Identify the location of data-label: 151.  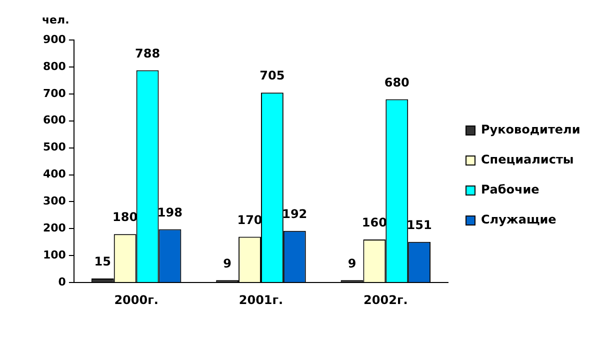
(419, 225).